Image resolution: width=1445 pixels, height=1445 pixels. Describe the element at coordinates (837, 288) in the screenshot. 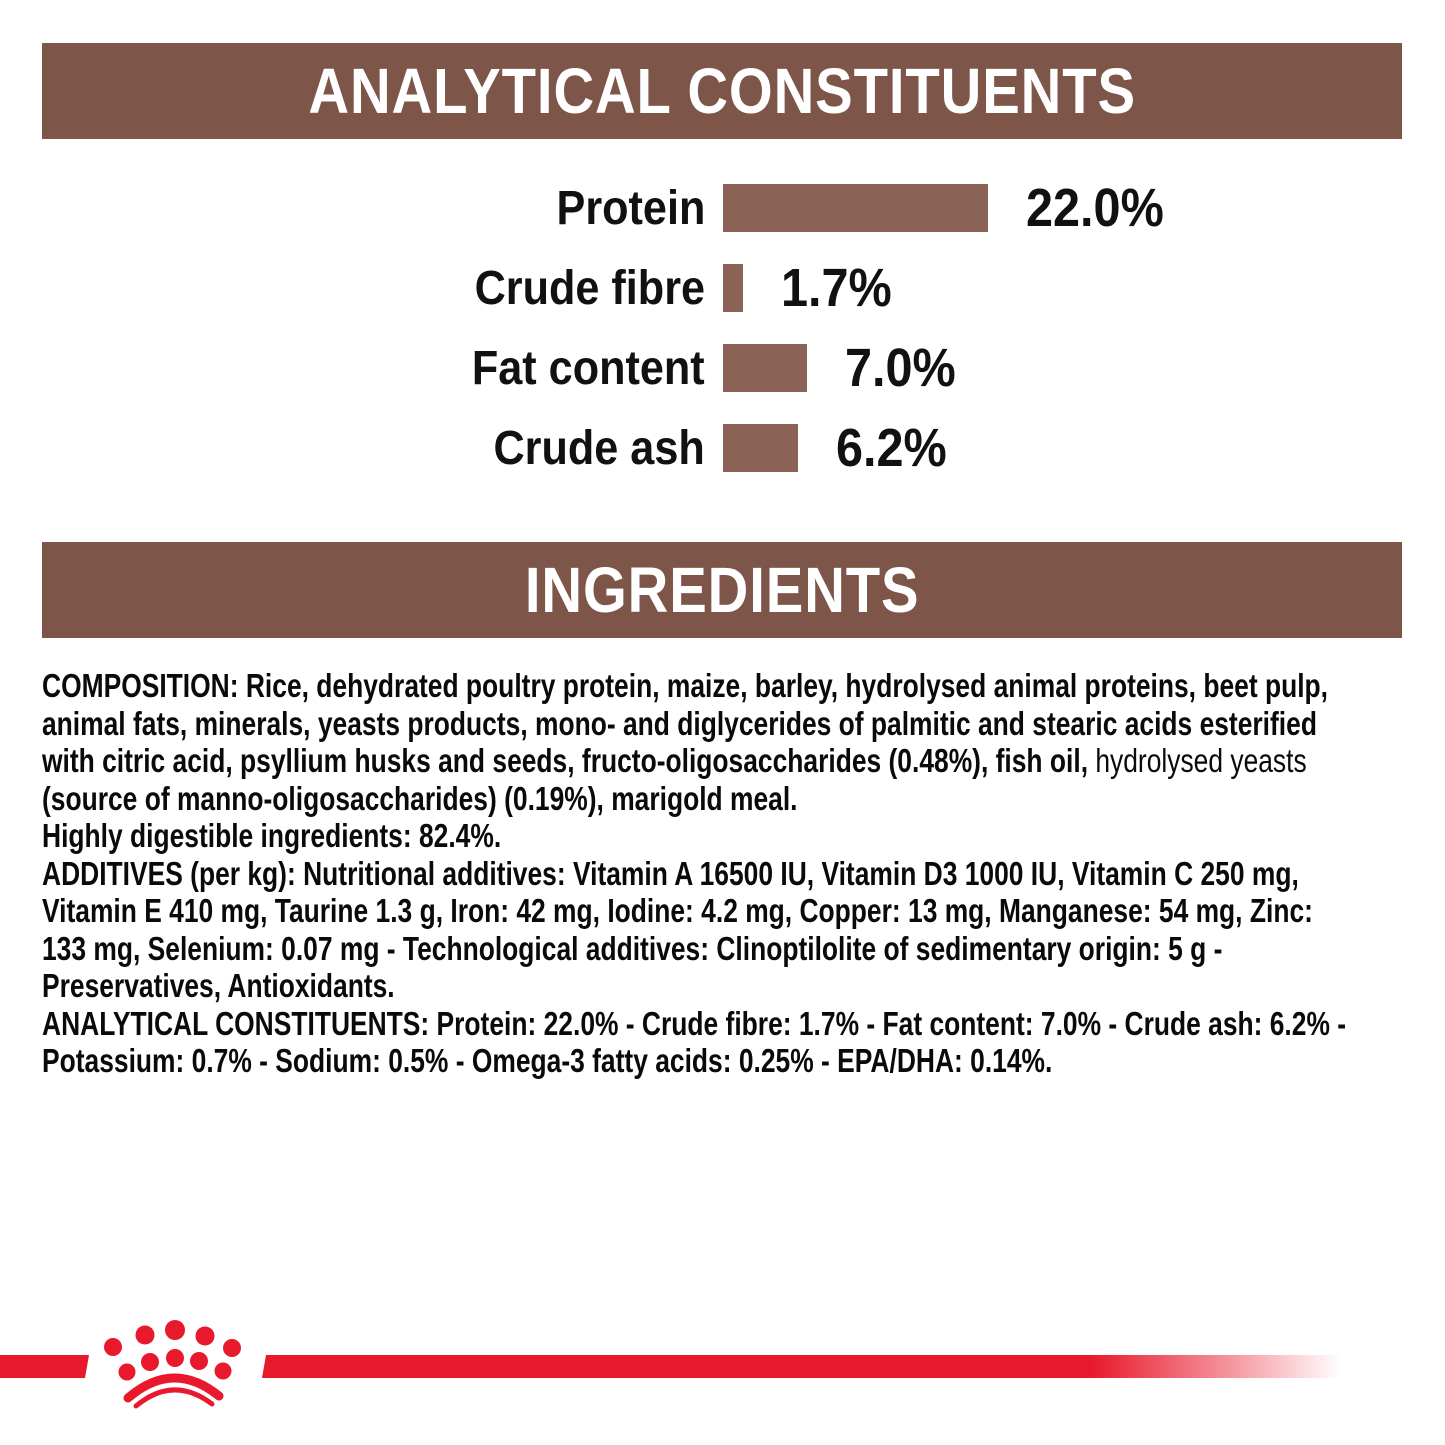

I see `chart-row-value: 1.7%` at that location.